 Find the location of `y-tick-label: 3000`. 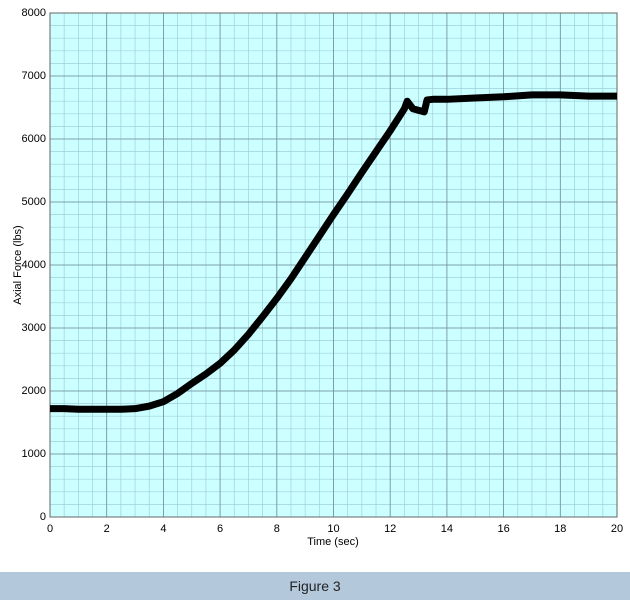

y-tick-label: 3000 is located at coordinates (34, 328).